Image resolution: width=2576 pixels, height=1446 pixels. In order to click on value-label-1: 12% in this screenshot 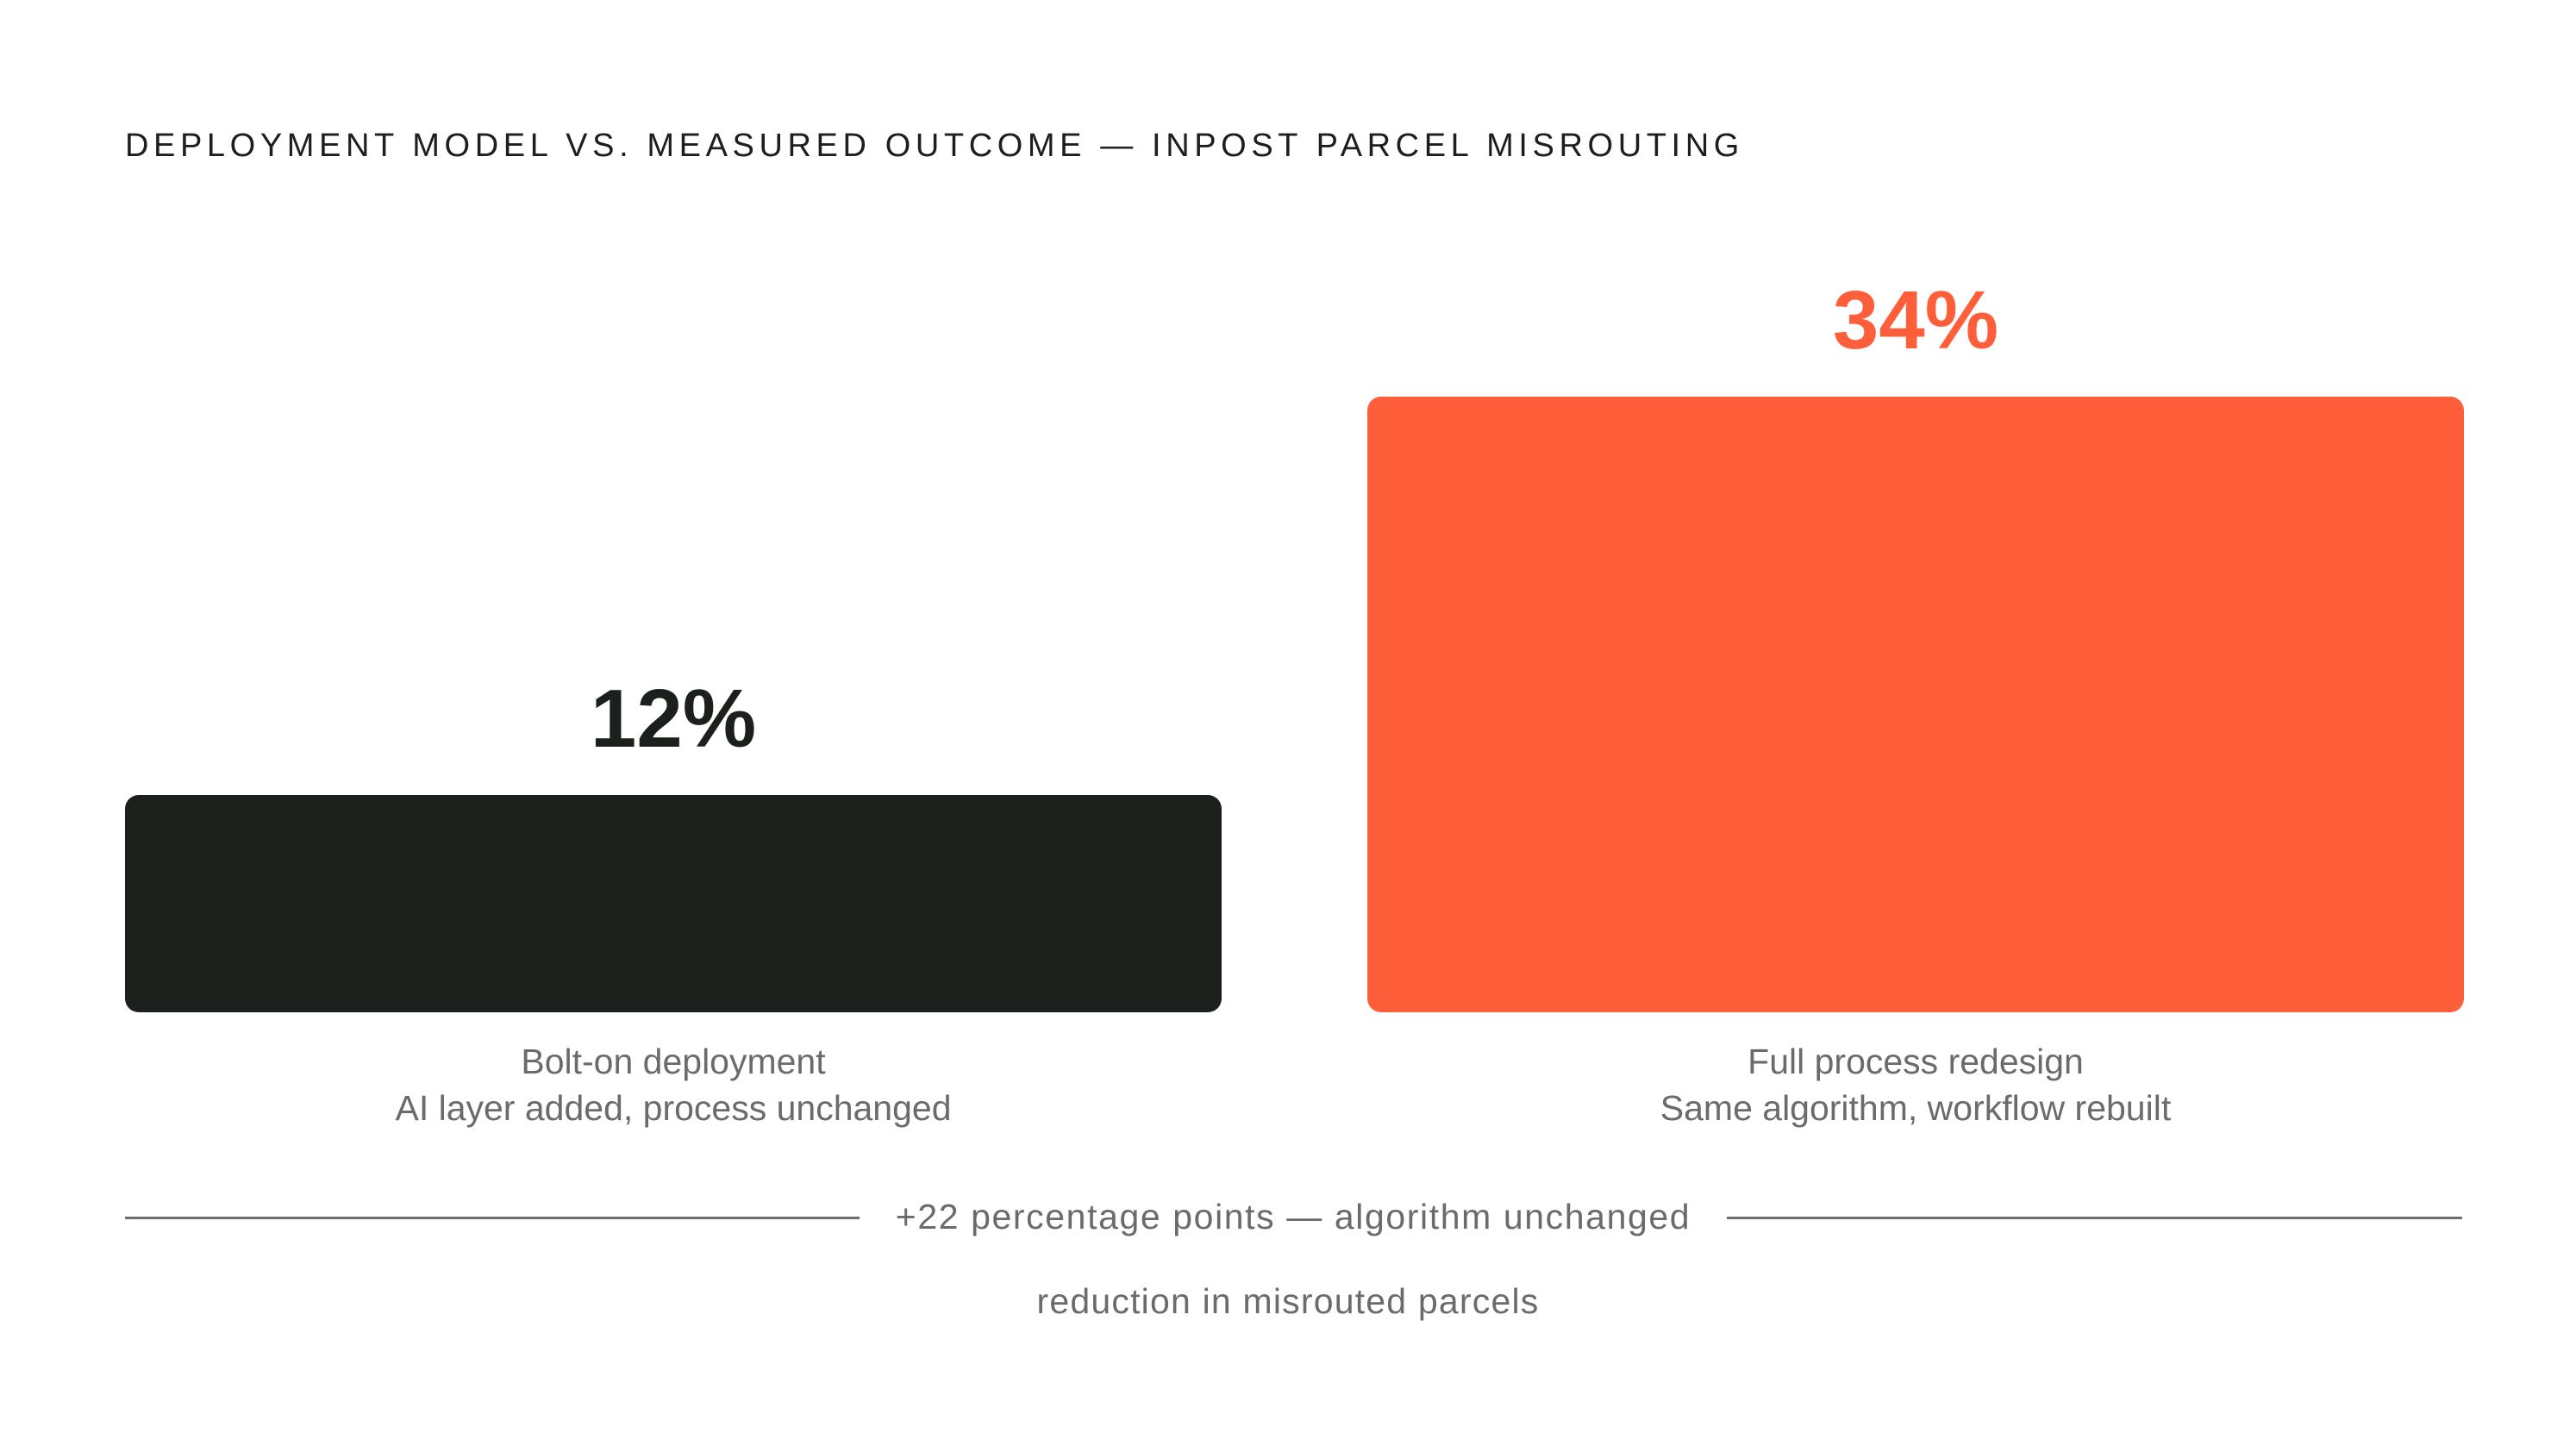, I will do `click(673, 719)`.